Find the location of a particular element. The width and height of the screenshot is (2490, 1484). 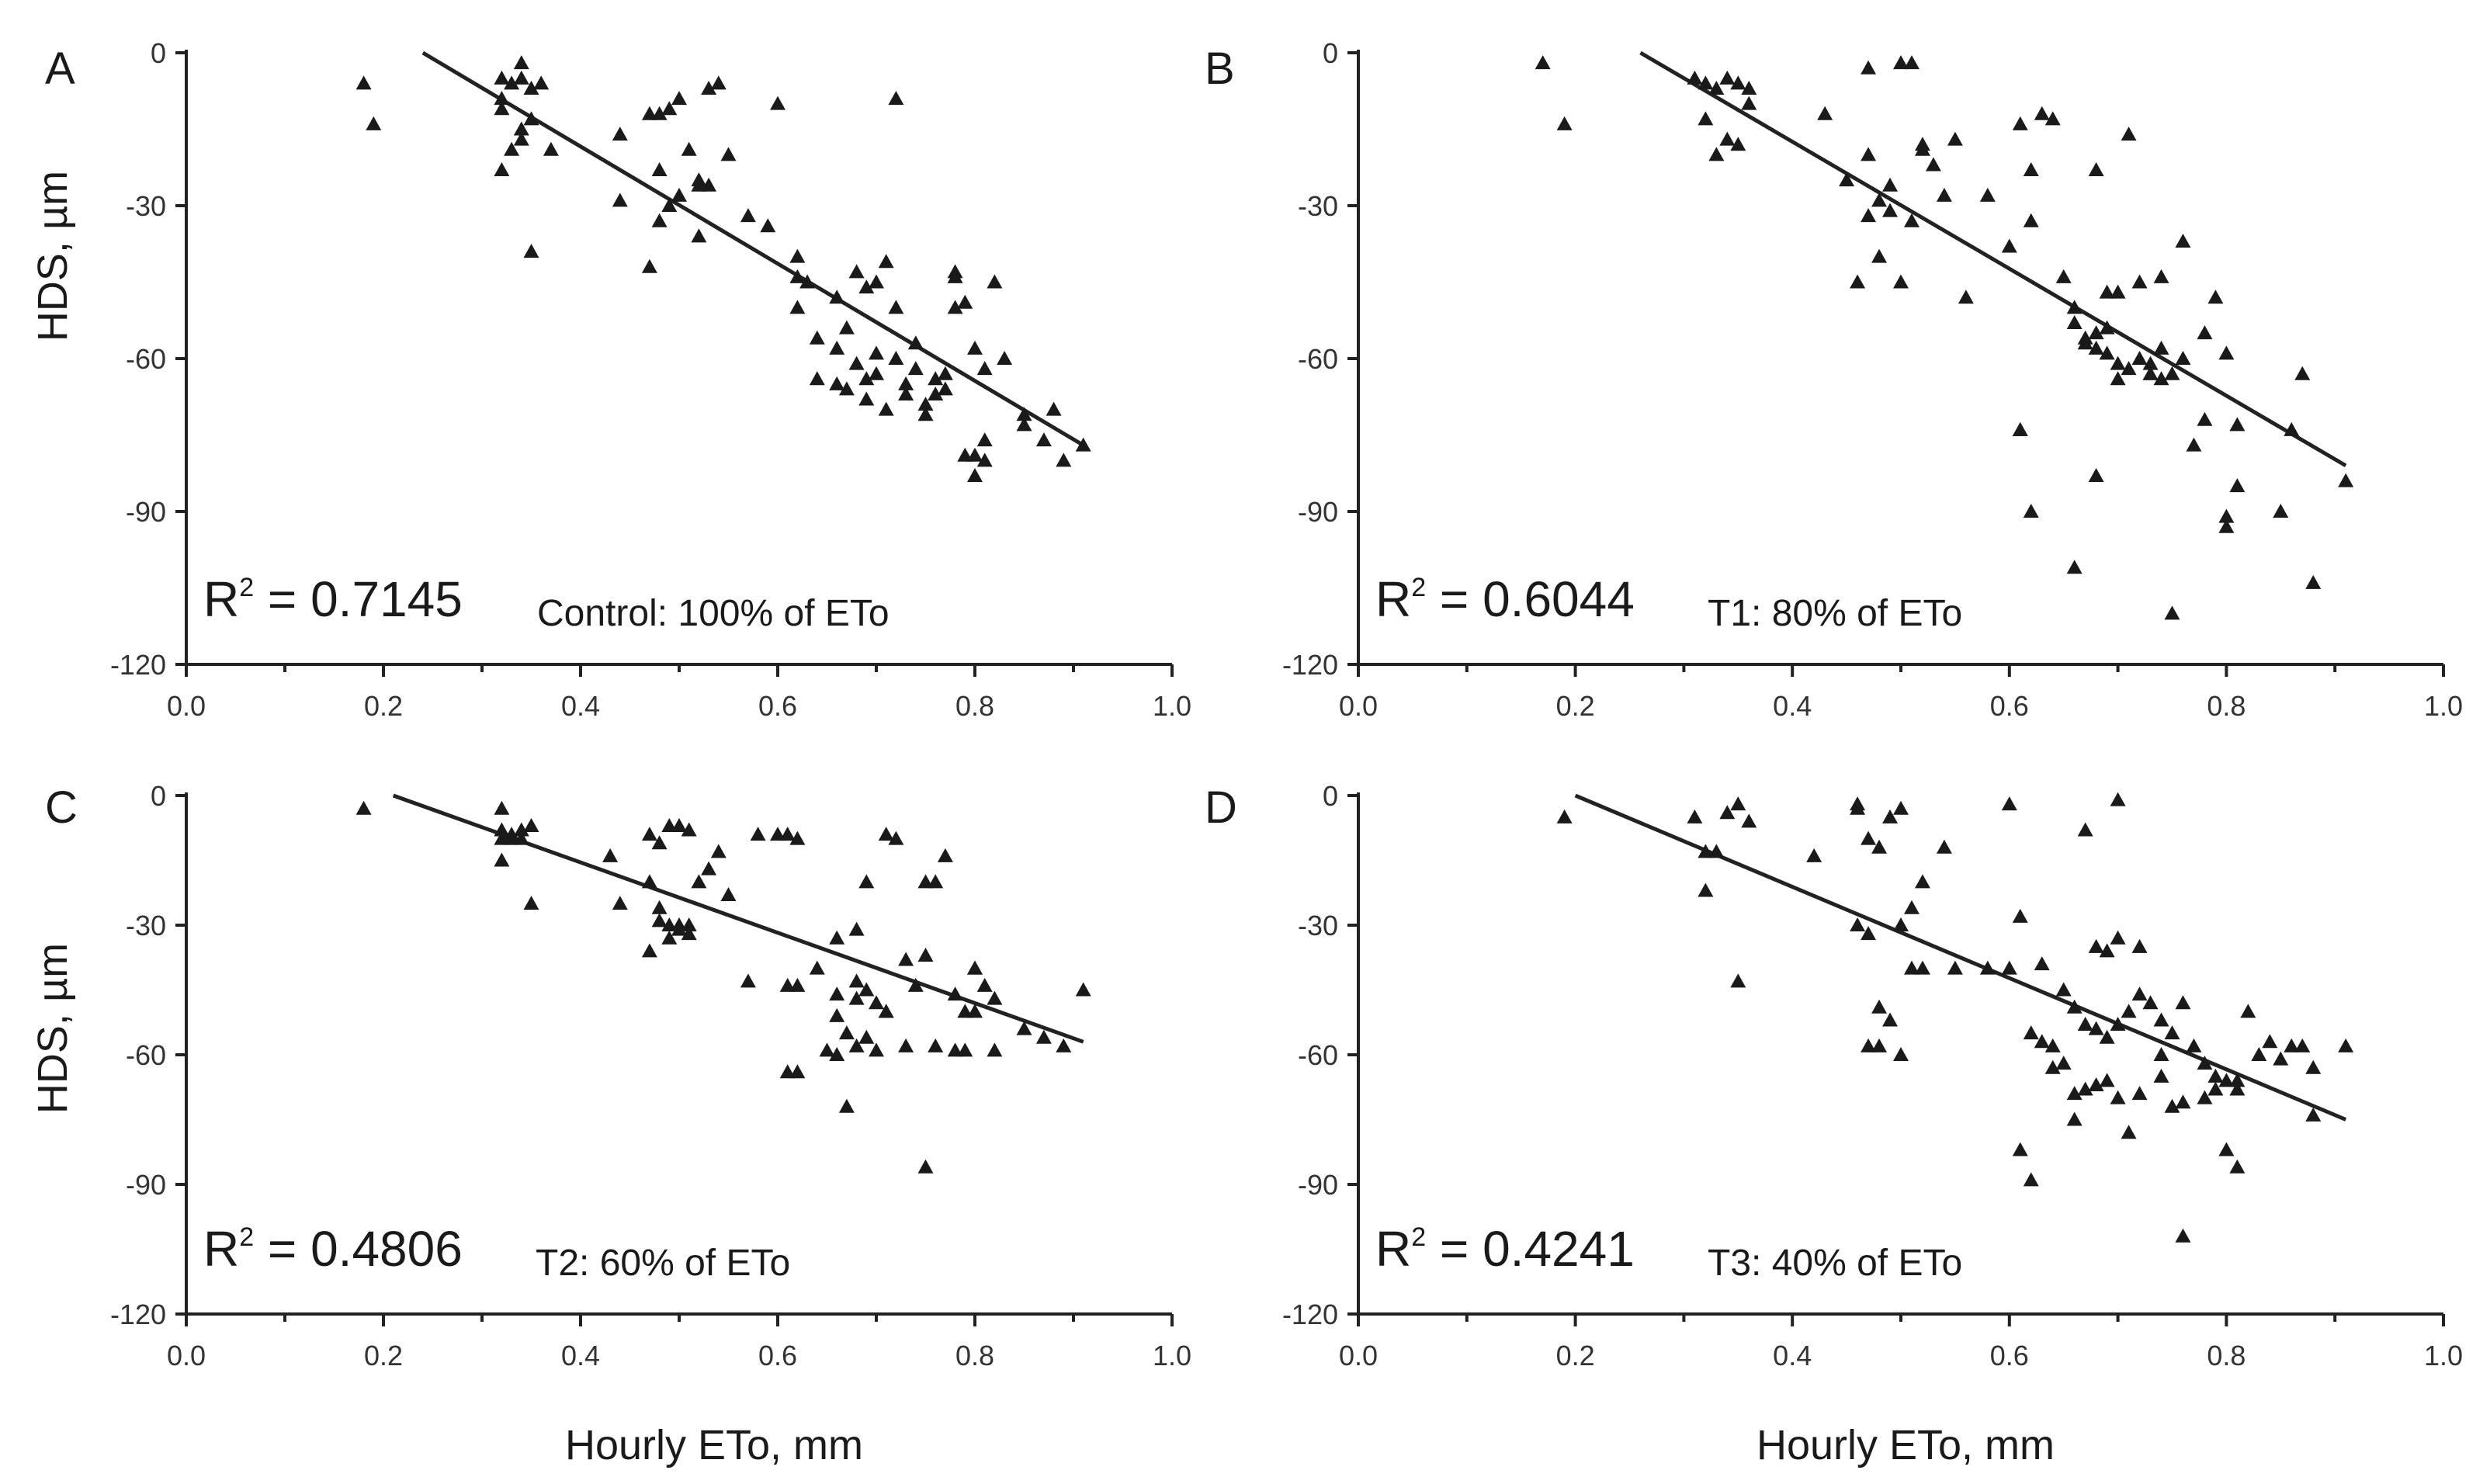

y-tick-label: 0 is located at coordinates (1330, 796).